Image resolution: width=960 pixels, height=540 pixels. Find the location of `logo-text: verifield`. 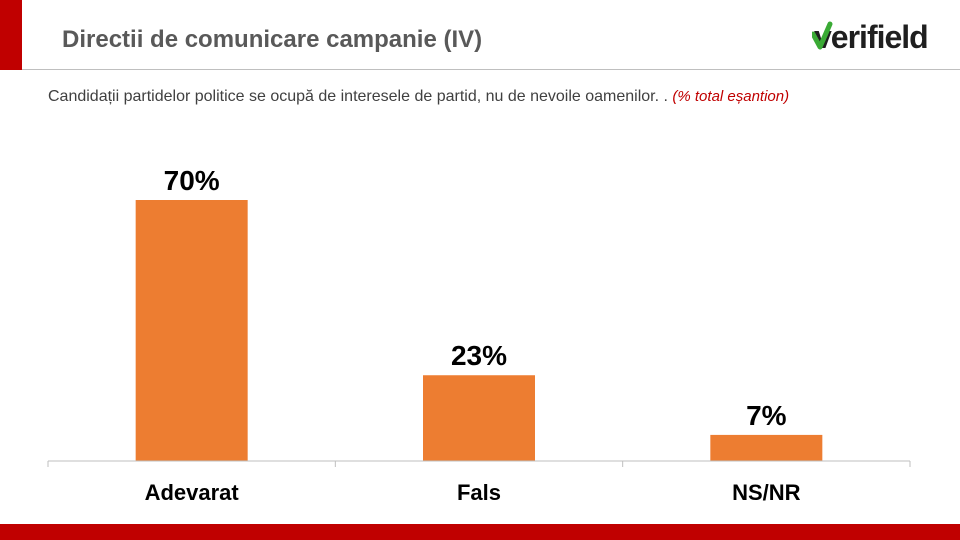

logo-text: verifield is located at coordinates (871, 37).